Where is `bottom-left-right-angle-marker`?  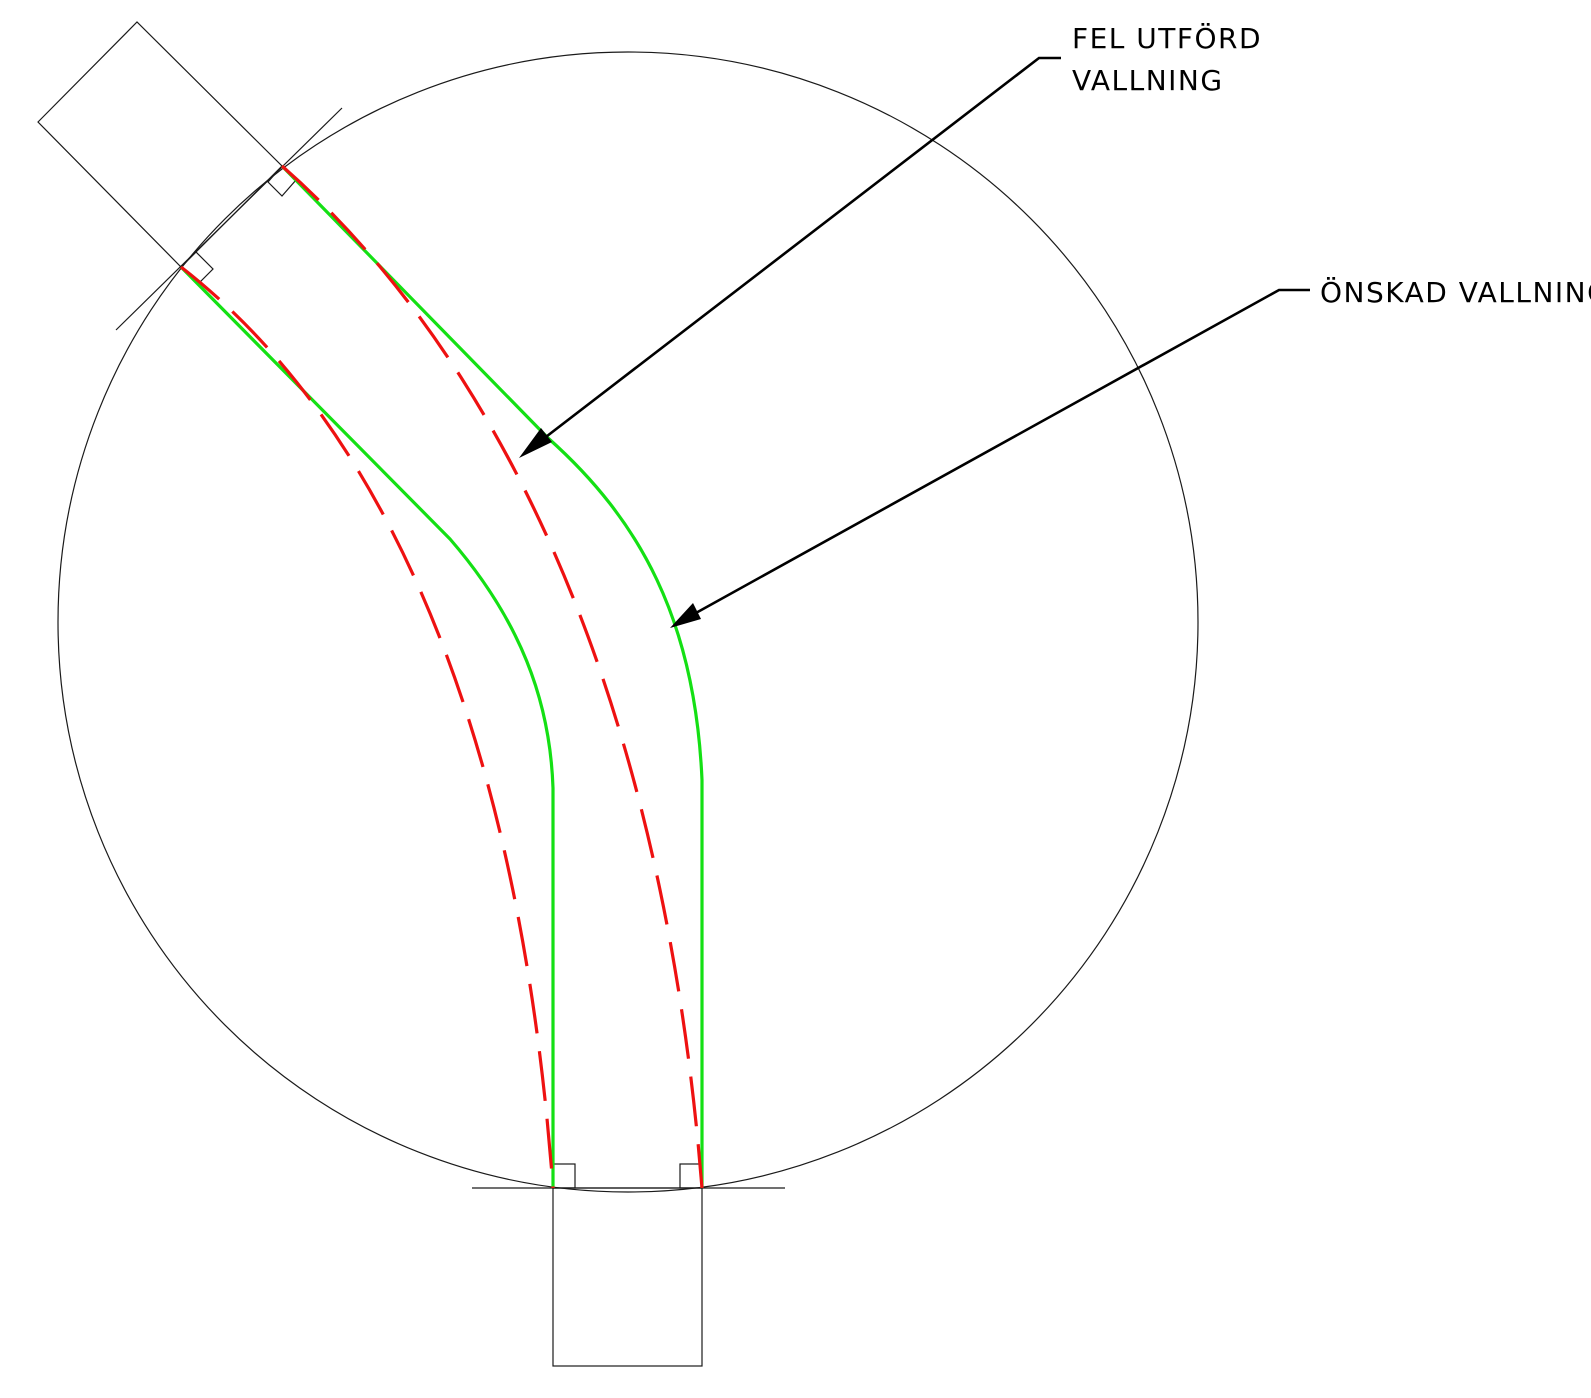 bottom-left-right-angle-marker is located at coordinates (564, 1176).